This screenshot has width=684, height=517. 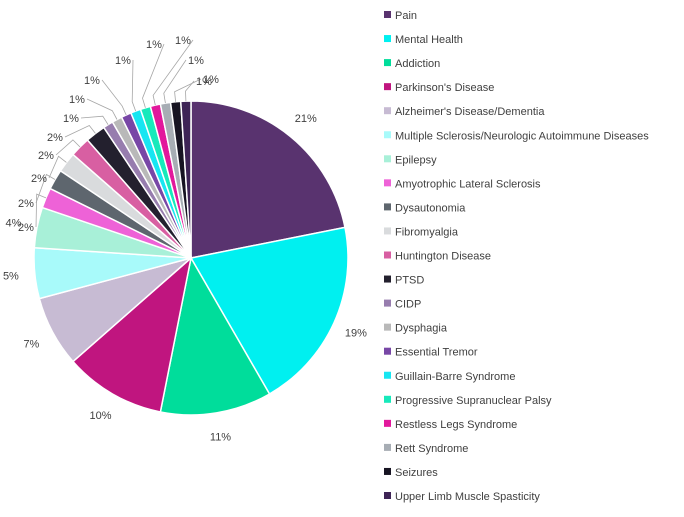 I want to click on legend-label-seizures: Seizures, so click(x=416, y=473).